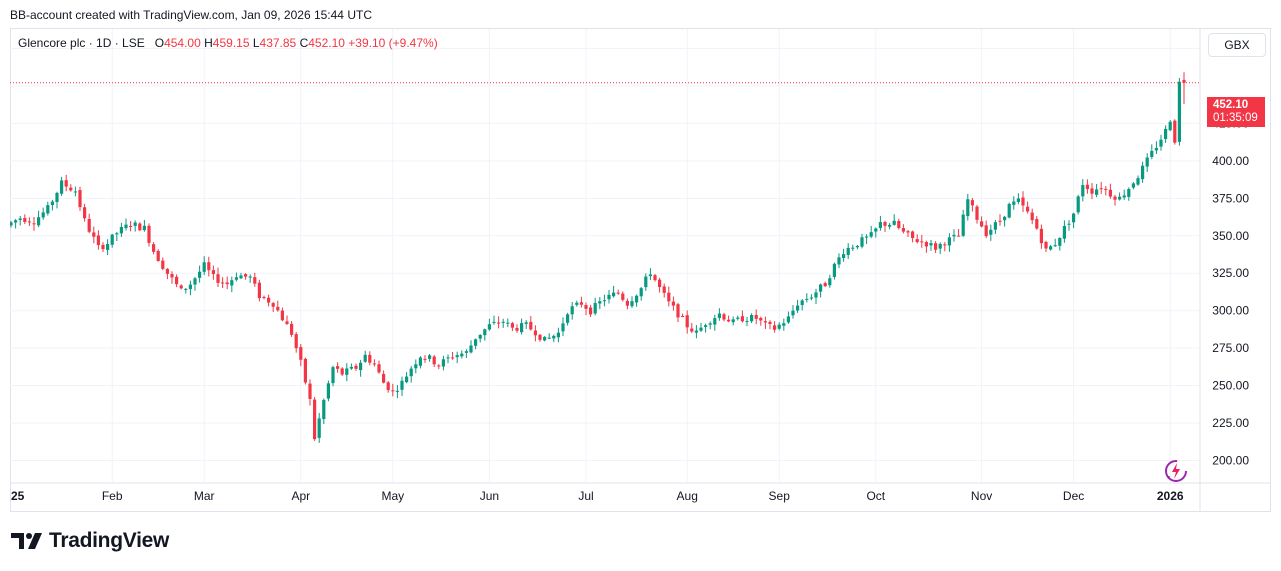  I want to click on currency-button: GBX, so click(1237, 45).